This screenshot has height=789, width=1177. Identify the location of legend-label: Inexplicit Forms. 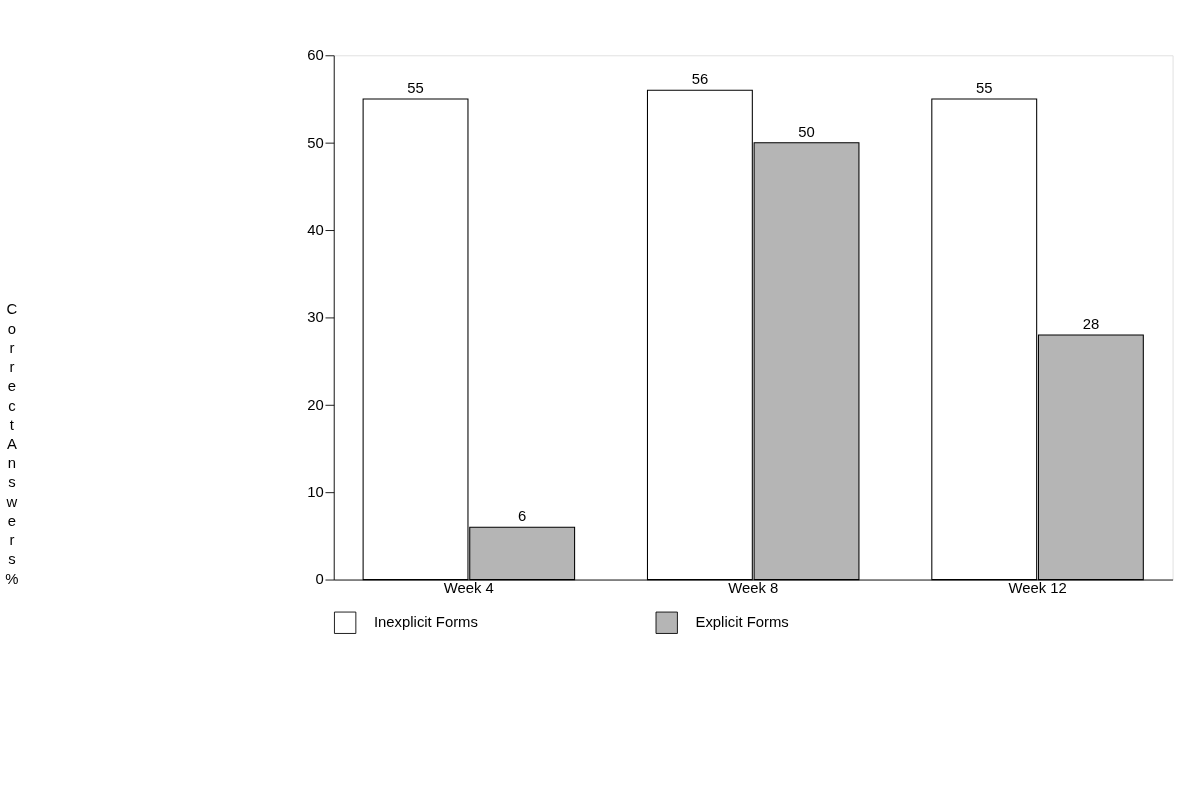
(425, 622).